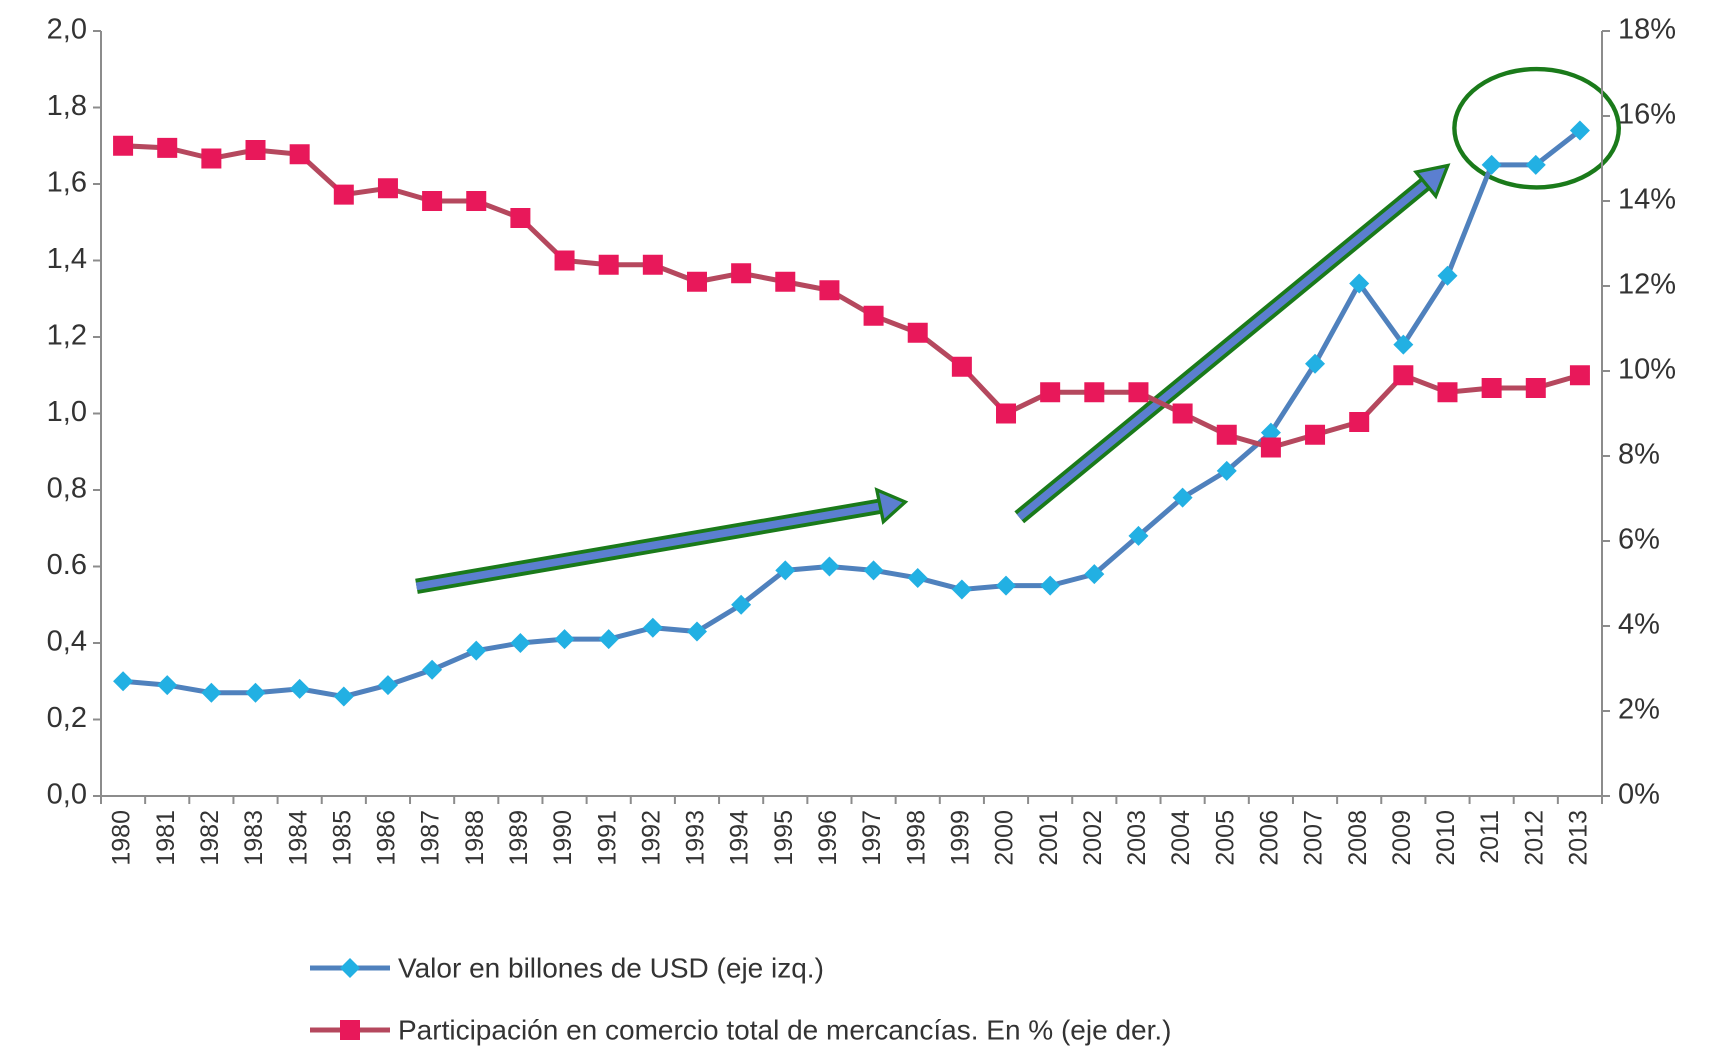 The image size is (1718, 1050). Describe the element at coordinates (960, 838) in the screenshot. I see `x-tick-label: 1999` at that location.